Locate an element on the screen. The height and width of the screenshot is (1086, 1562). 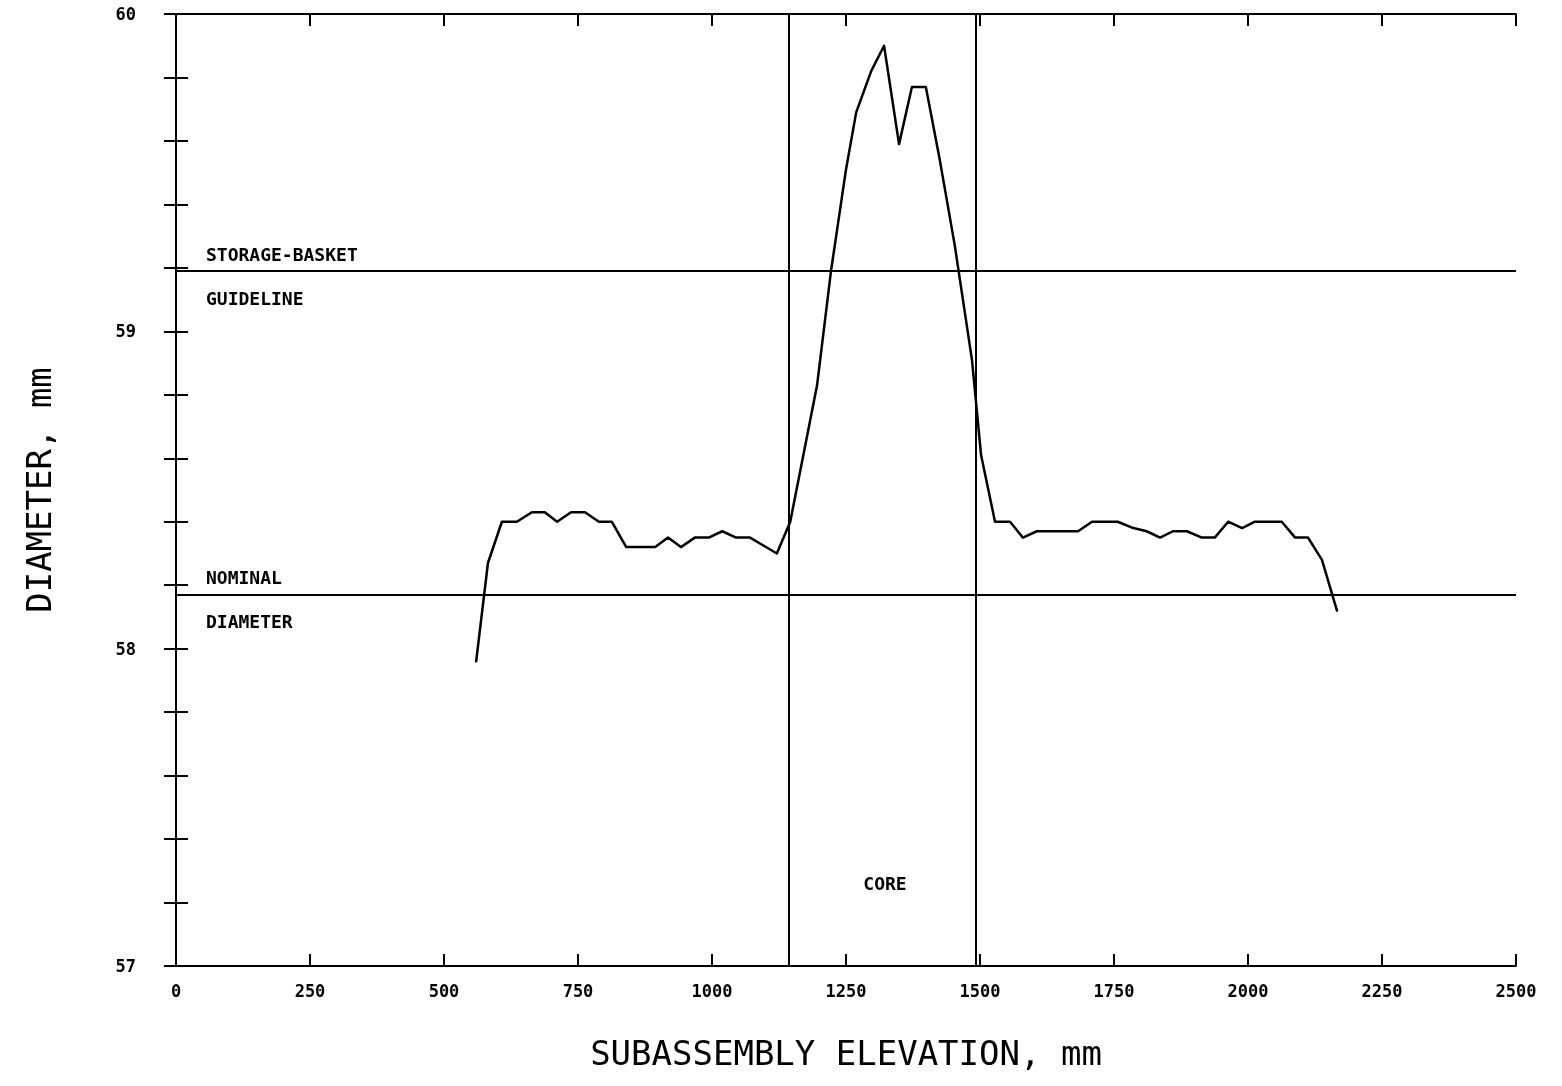
x-tick-label: 500 is located at coordinates (444, 990).